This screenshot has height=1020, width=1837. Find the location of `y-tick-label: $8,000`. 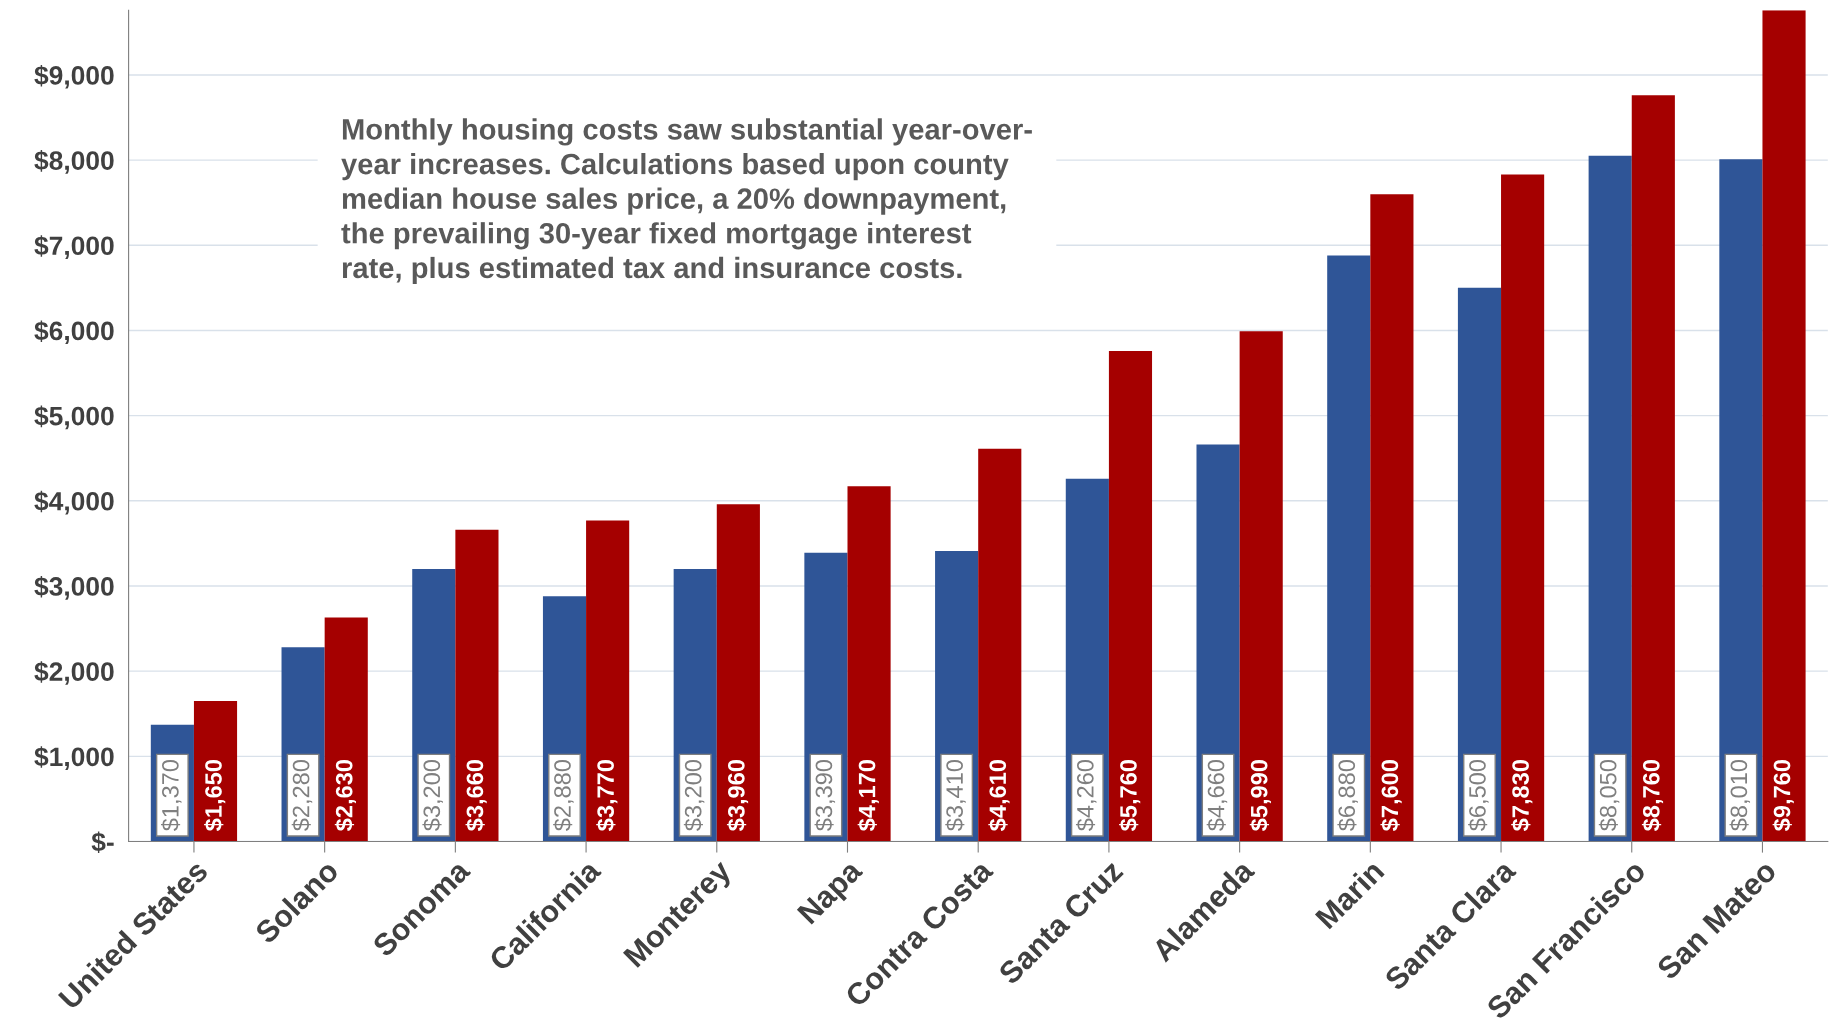

y-tick-label: $8,000 is located at coordinates (74, 162).